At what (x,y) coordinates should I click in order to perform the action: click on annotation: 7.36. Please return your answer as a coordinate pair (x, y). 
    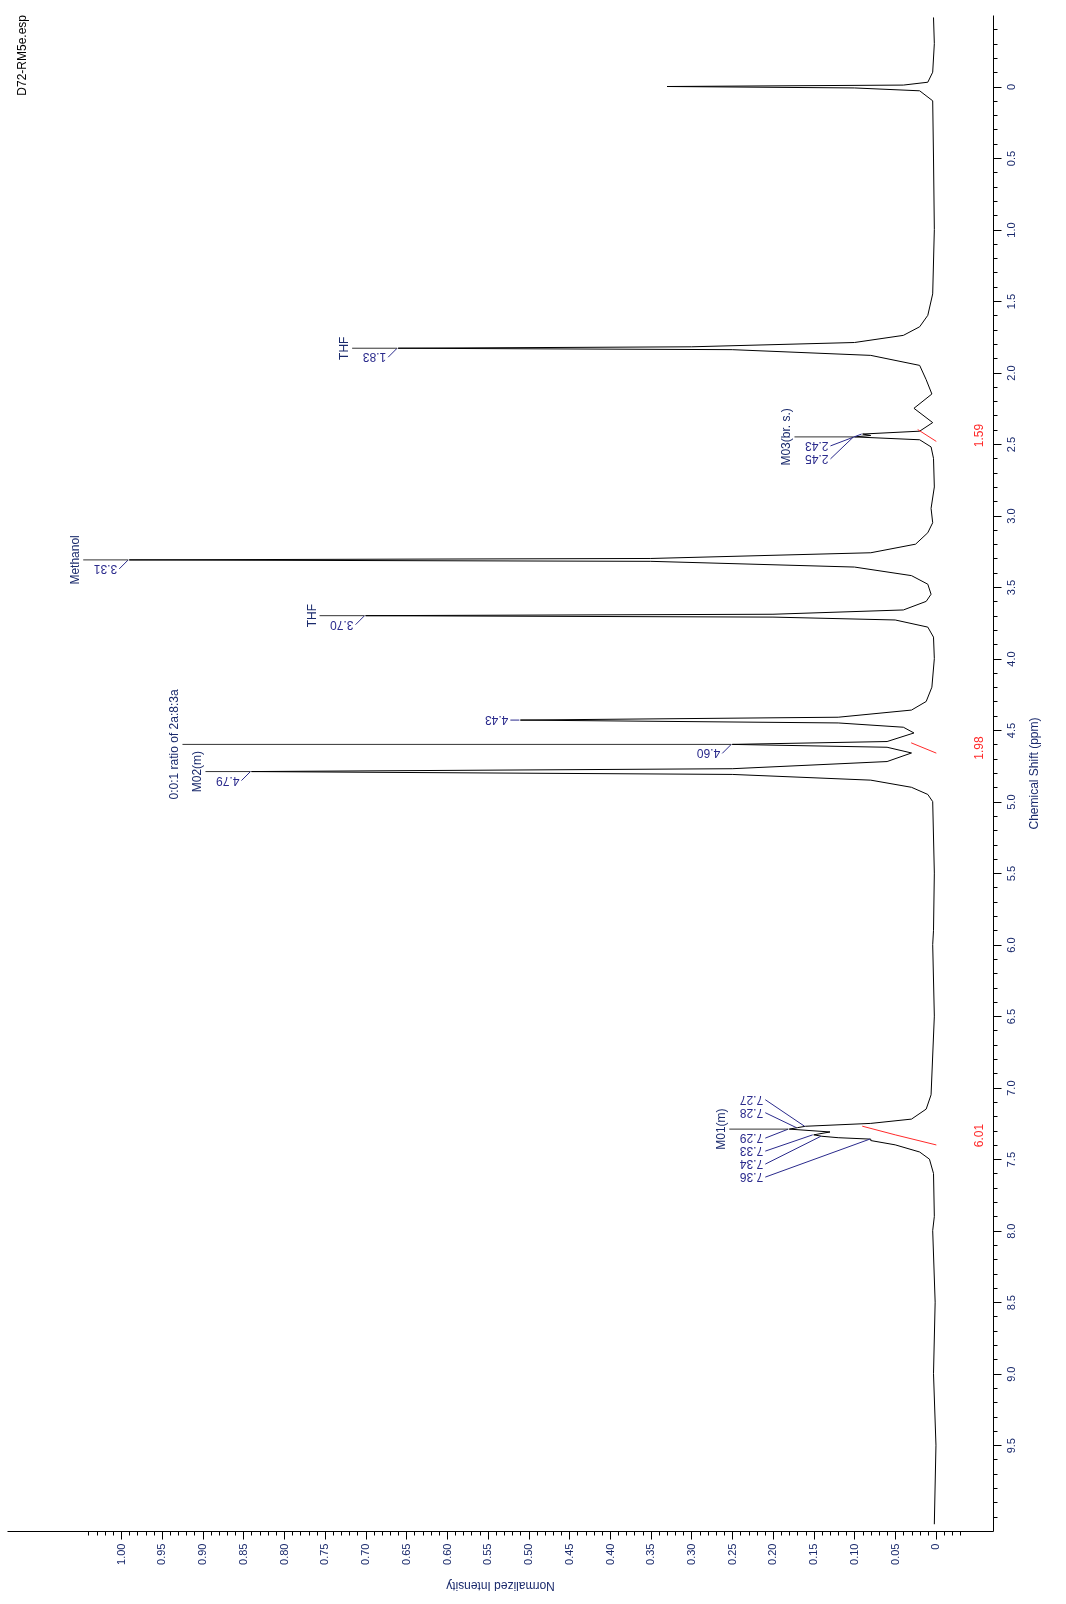
    Looking at the image, I should click on (751, 1177).